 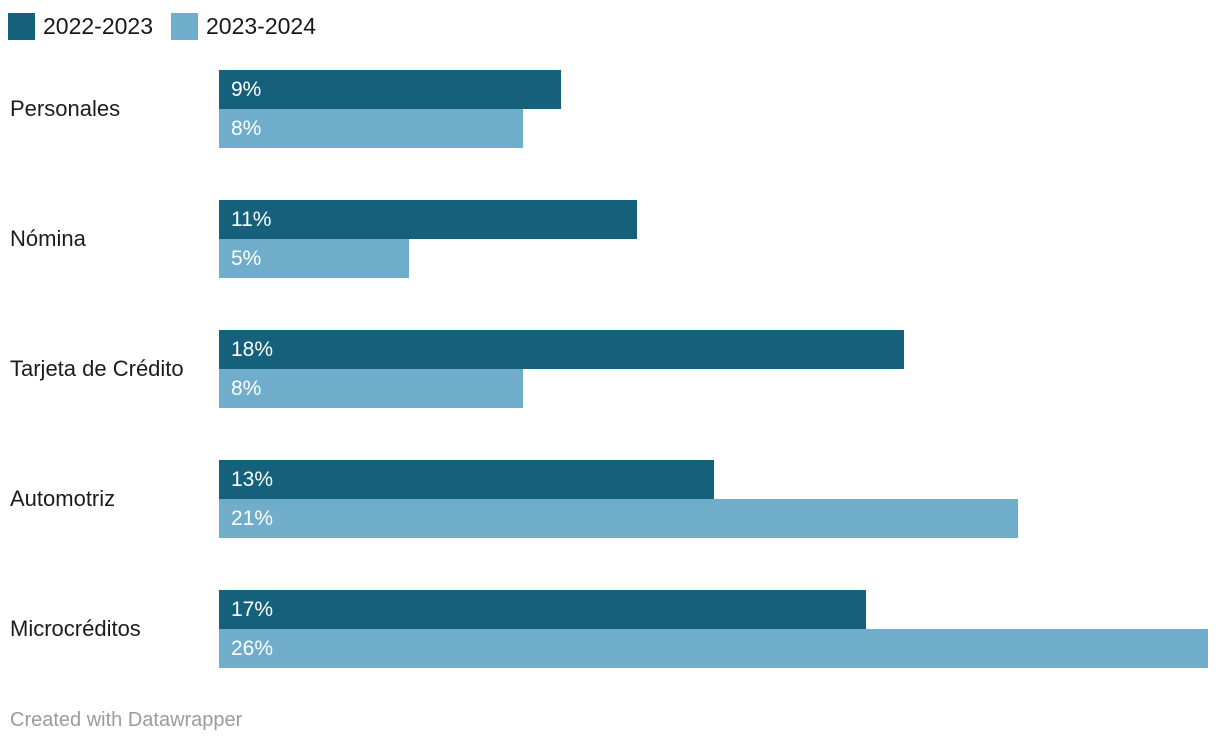 What do you see at coordinates (251, 219) in the screenshot?
I see `value-label: 11%` at bounding box center [251, 219].